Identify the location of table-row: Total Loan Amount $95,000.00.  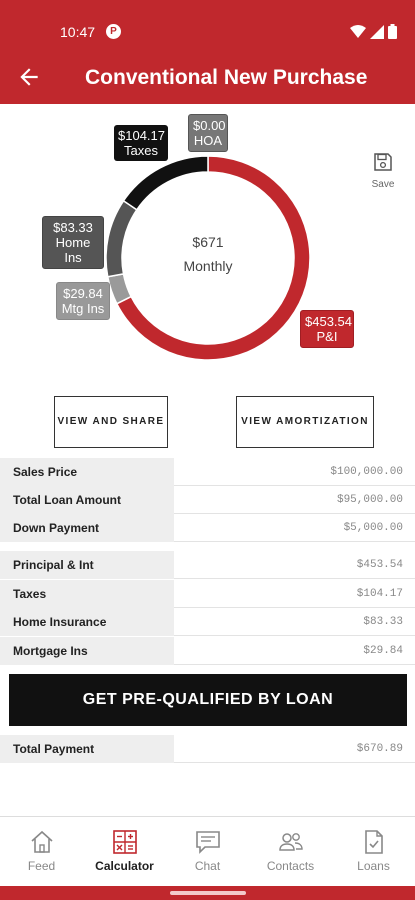
(207, 500).